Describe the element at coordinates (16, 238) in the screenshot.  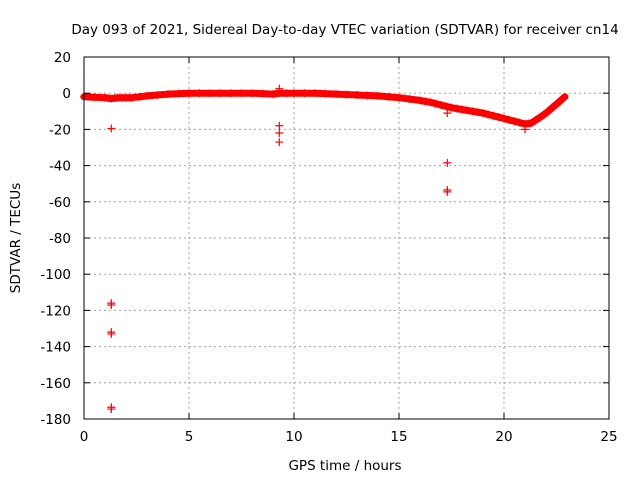
I see `y-axis-label: SDTVAR / TECUs` at that location.